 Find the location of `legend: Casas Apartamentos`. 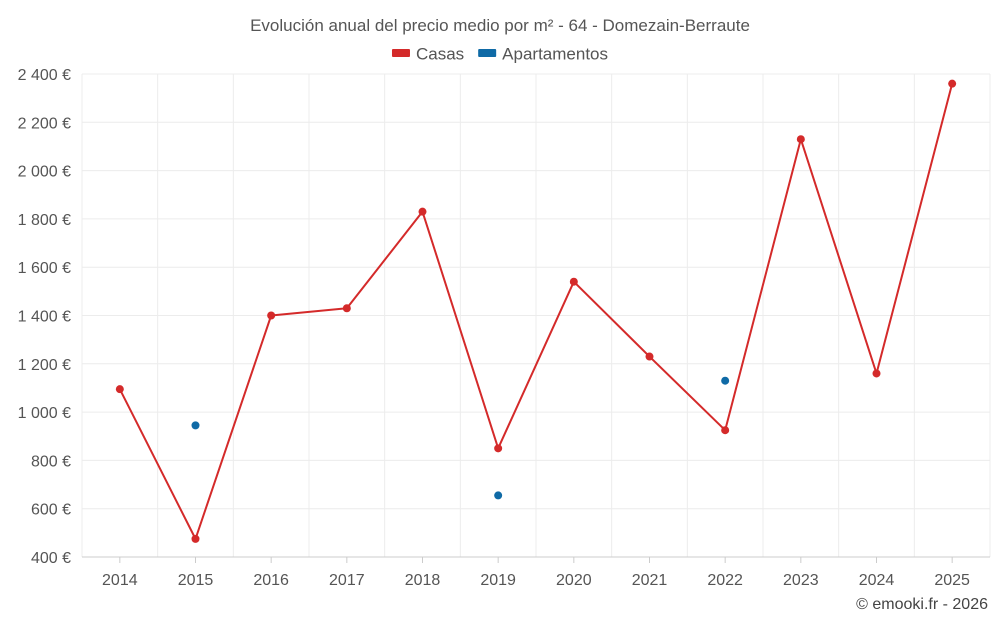

legend: Casas Apartamentos is located at coordinates (499, 53).